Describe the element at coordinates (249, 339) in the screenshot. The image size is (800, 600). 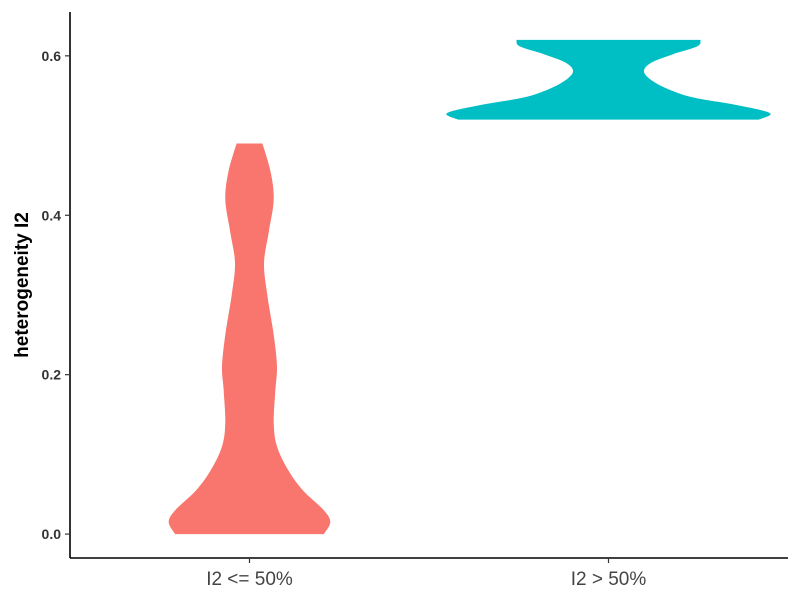
I see `violin-low-heterogeneity` at that location.